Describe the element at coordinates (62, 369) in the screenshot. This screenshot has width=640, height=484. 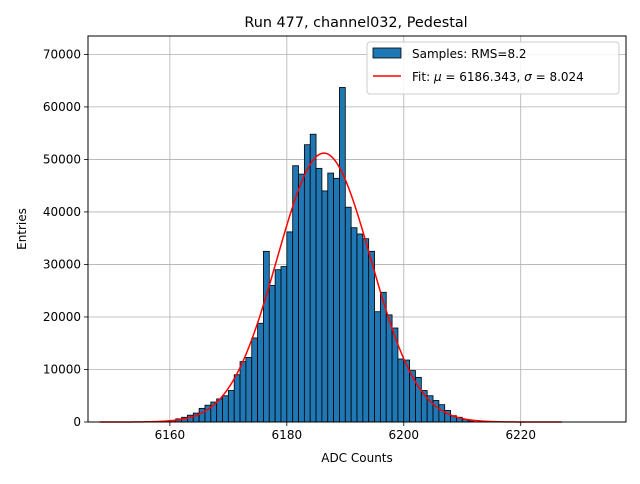
I see `y-tick-label: 10000` at that location.